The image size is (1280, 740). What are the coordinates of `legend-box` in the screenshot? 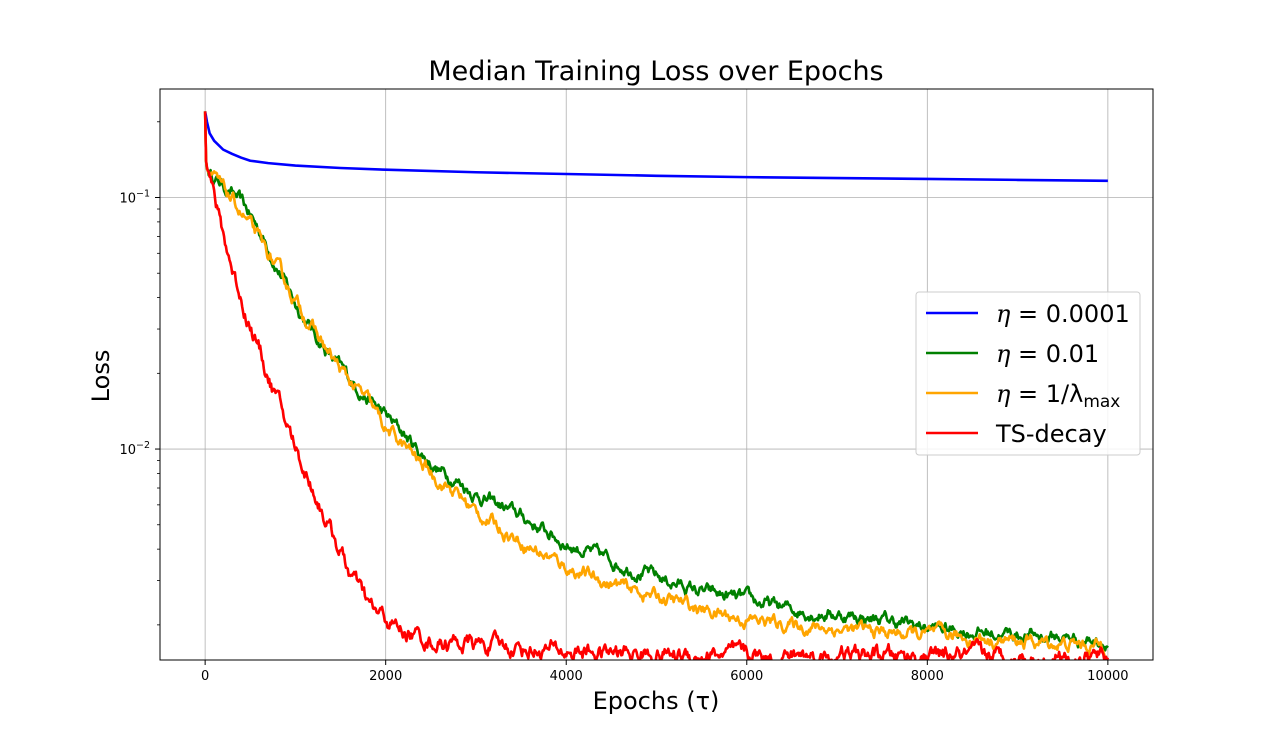 It's located at (1028, 373).